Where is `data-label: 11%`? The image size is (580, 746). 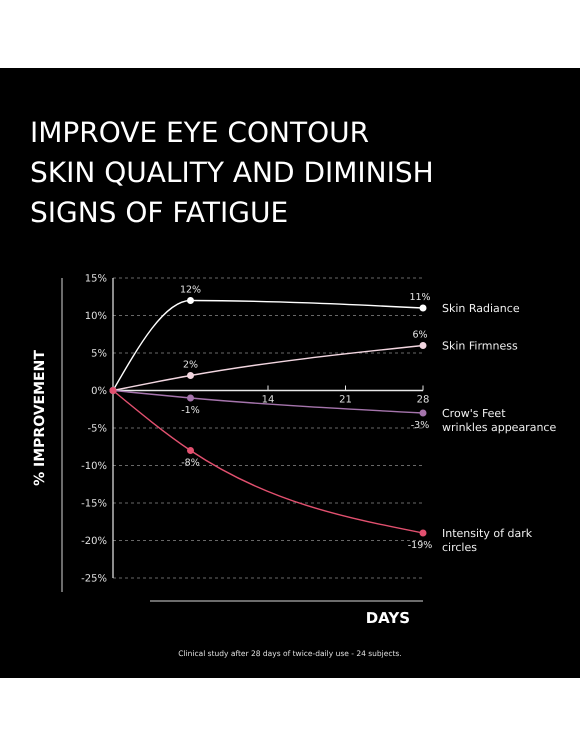
data-label: 11% is located at coordinates (420, 297).